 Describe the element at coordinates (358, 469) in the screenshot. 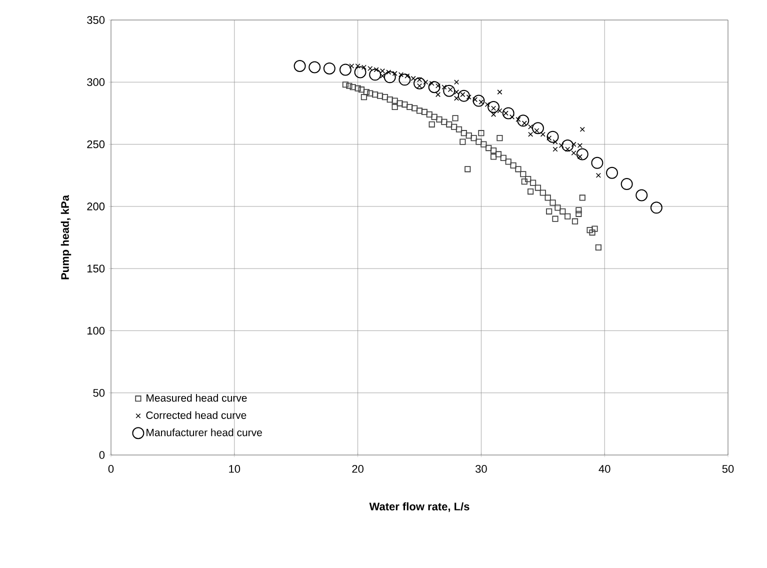

I see `x-tick-label: 20` at that location.